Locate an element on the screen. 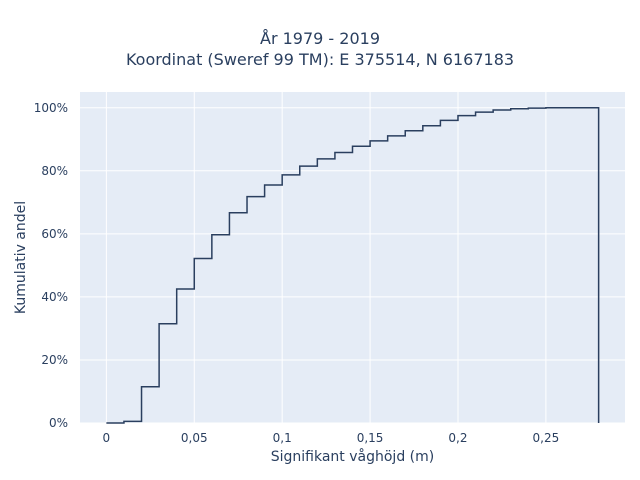  x-tick-label: 0,2 is located at coordinates (457, 438).